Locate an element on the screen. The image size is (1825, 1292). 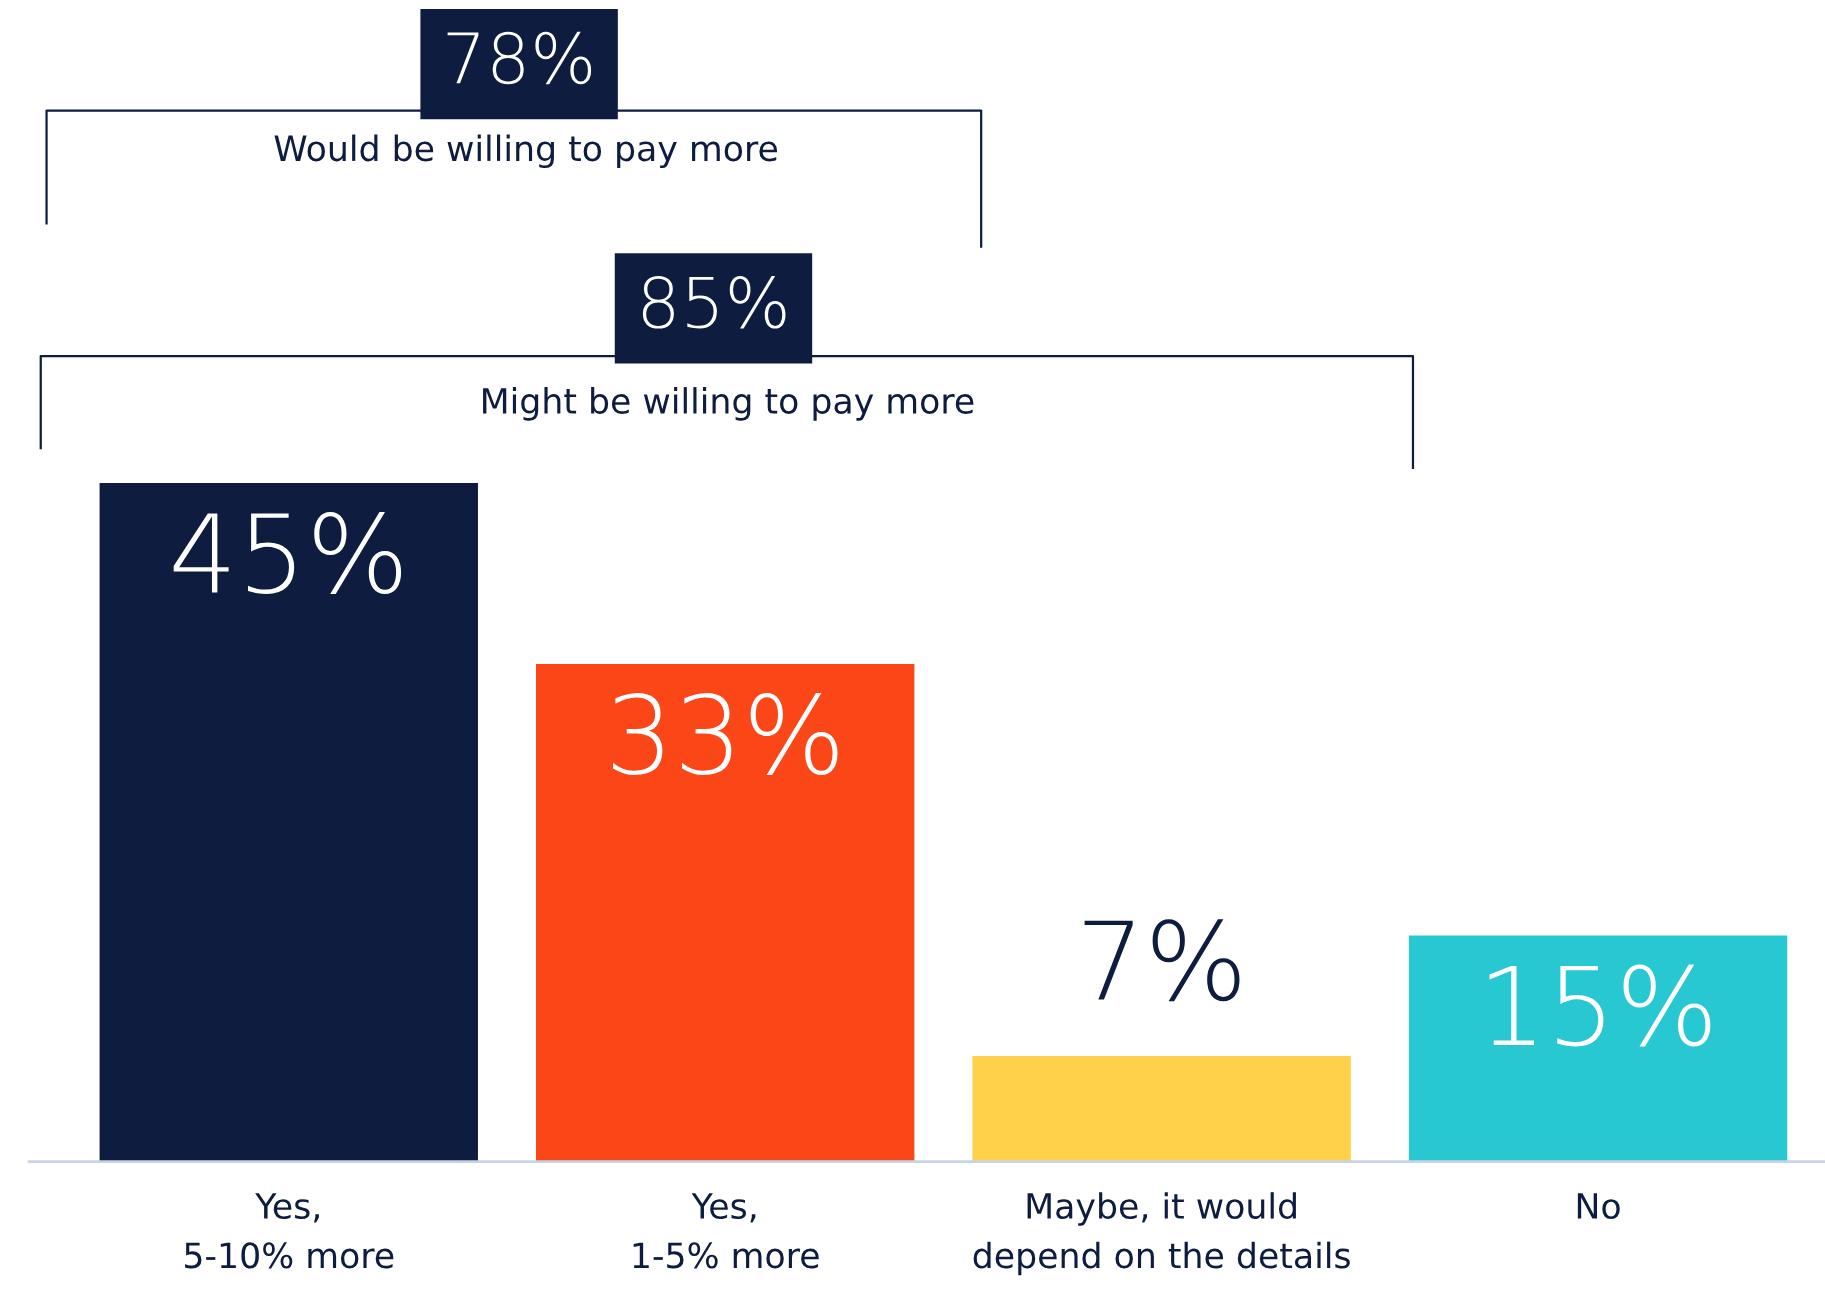
text: Might be willing to pay more is located at coordinates (728, 404).